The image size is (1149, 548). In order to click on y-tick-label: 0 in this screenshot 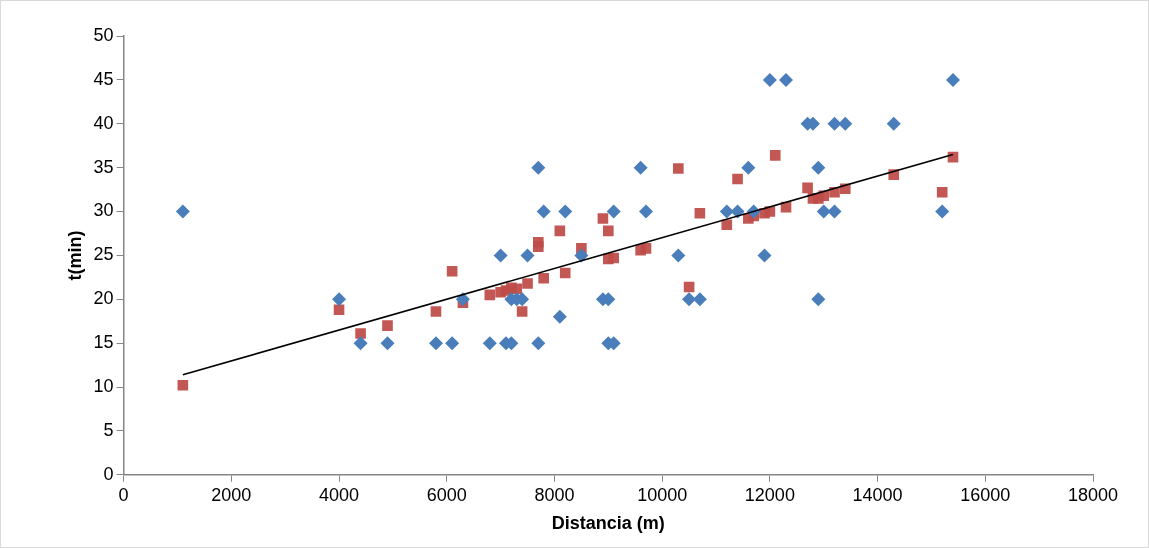, I will do `click(108, 473)`.